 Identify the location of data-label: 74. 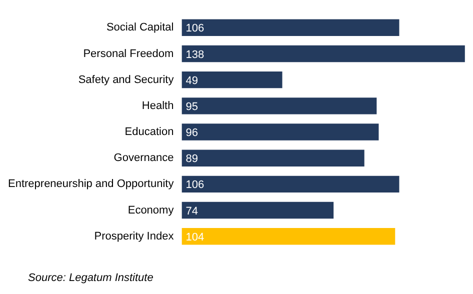
(192, 211).